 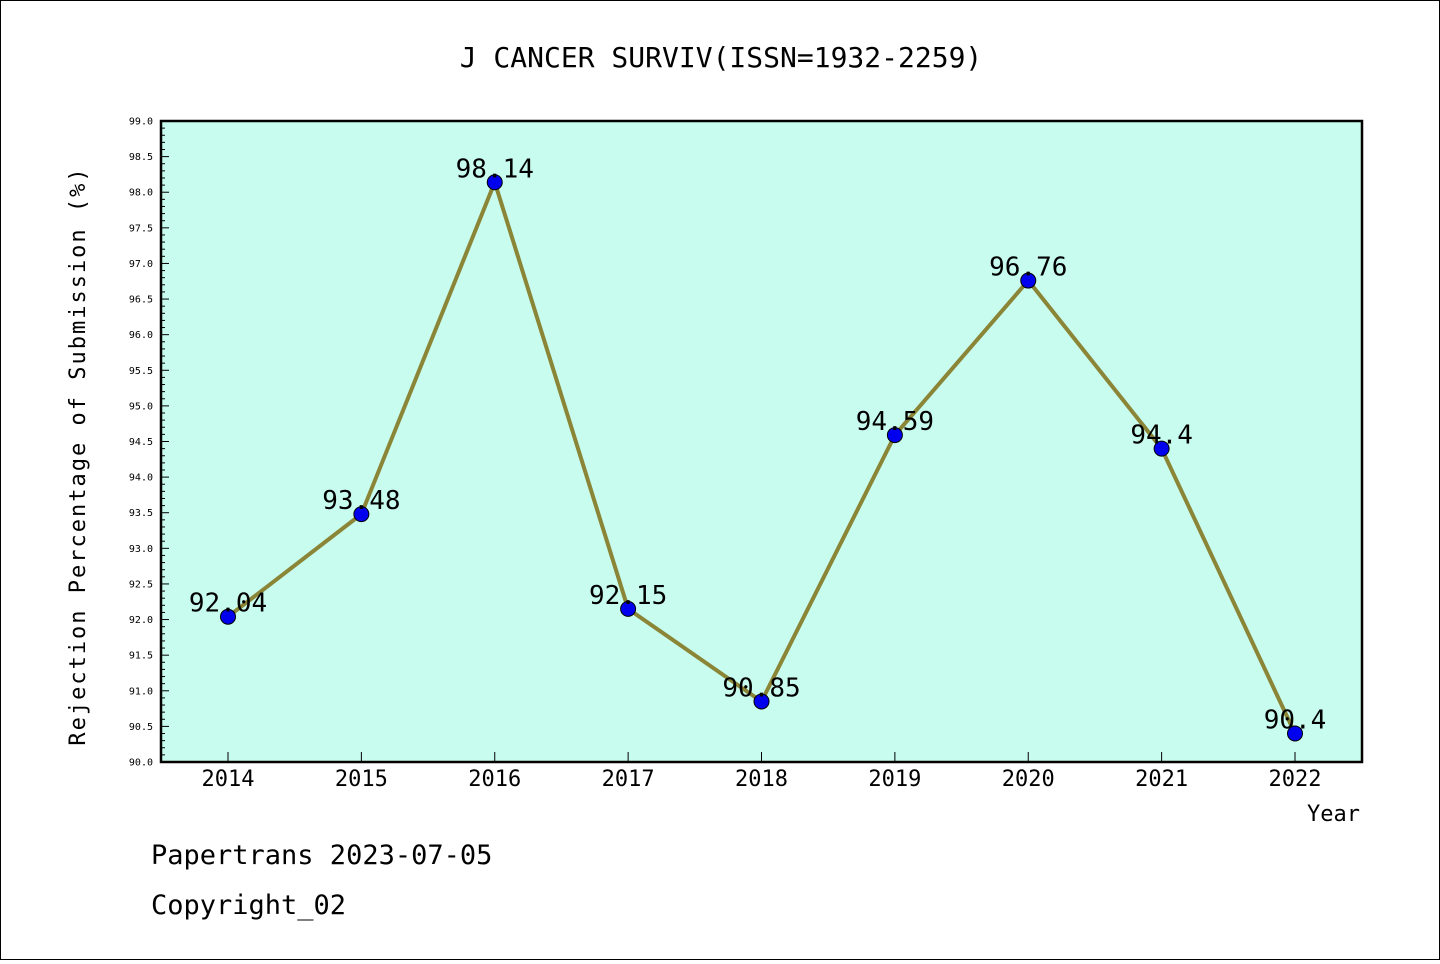 I want to click on y-tick-label: 93.0, so click(x=141, y=549).